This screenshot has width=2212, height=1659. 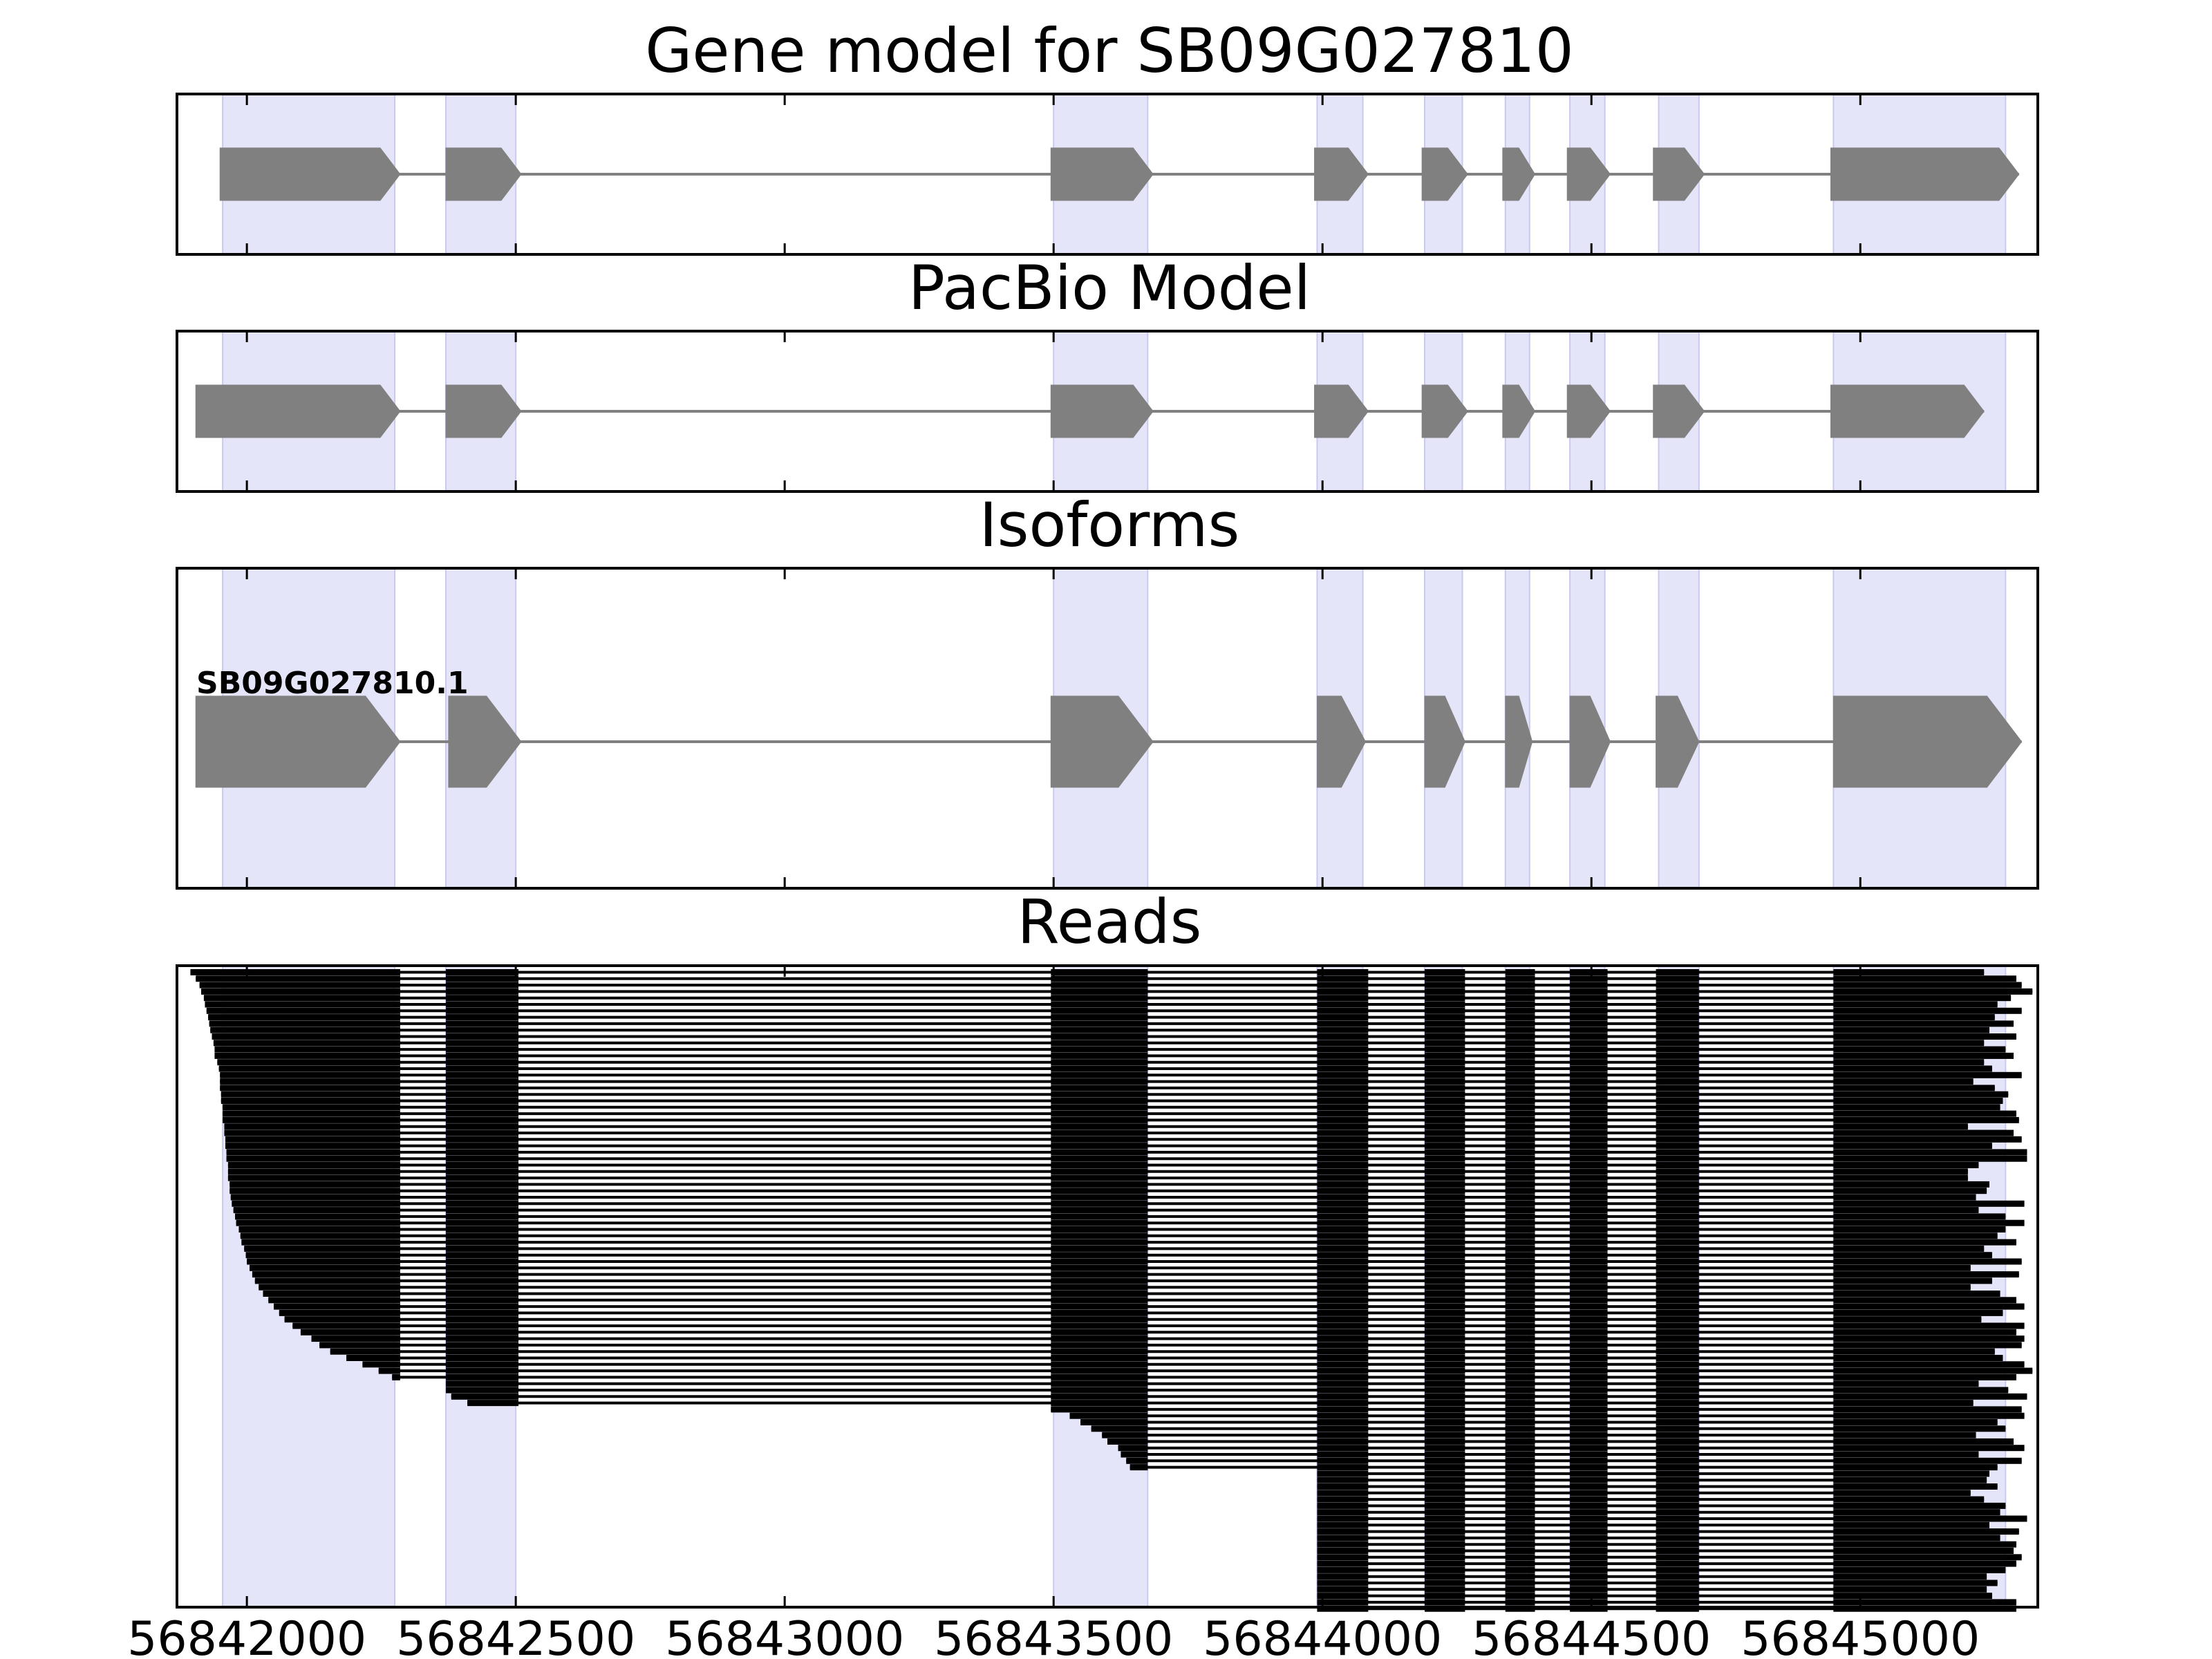 What do you see at coordinates (1110, 525) in the screenshot?
I see `panel-title-isoforms: Isoforms` at bounding box center [1110, 525].